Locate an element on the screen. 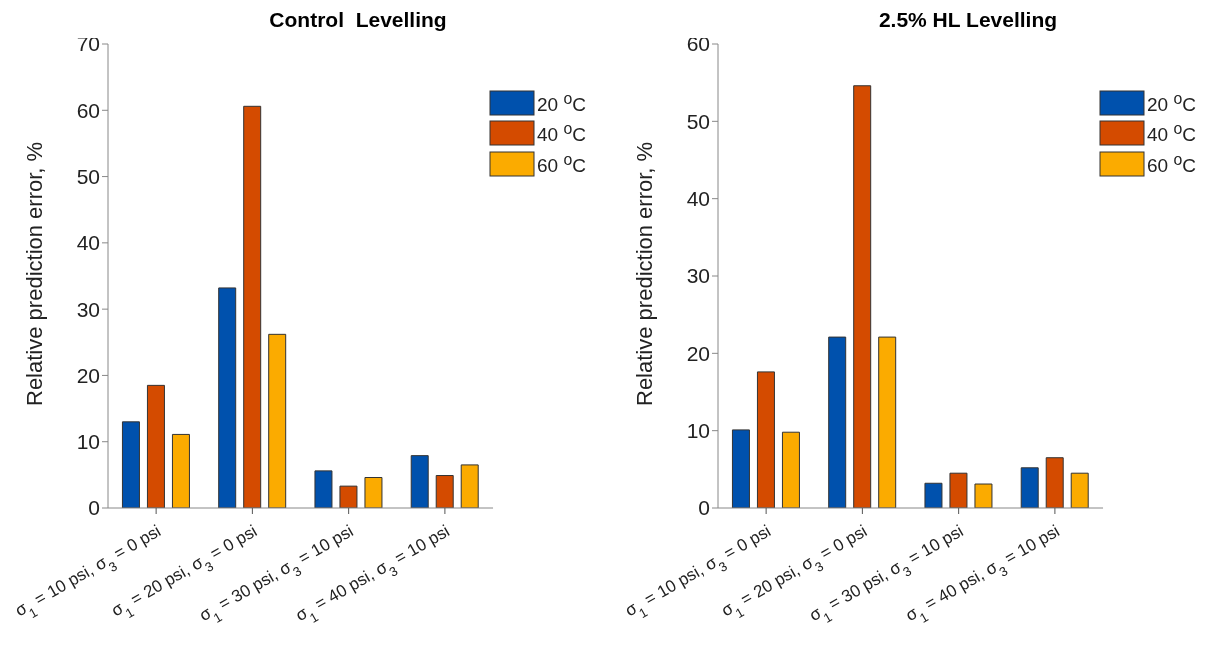  chart-title: Control Levelling is located at coordinates (358, 19).